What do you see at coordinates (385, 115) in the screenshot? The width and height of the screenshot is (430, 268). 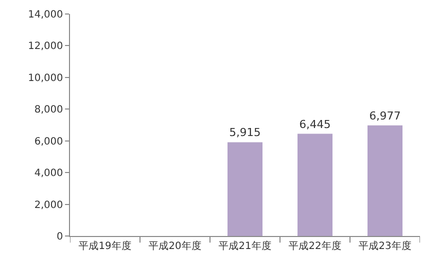 I see `data-label: 6,977` at bounding box center [385, 115].